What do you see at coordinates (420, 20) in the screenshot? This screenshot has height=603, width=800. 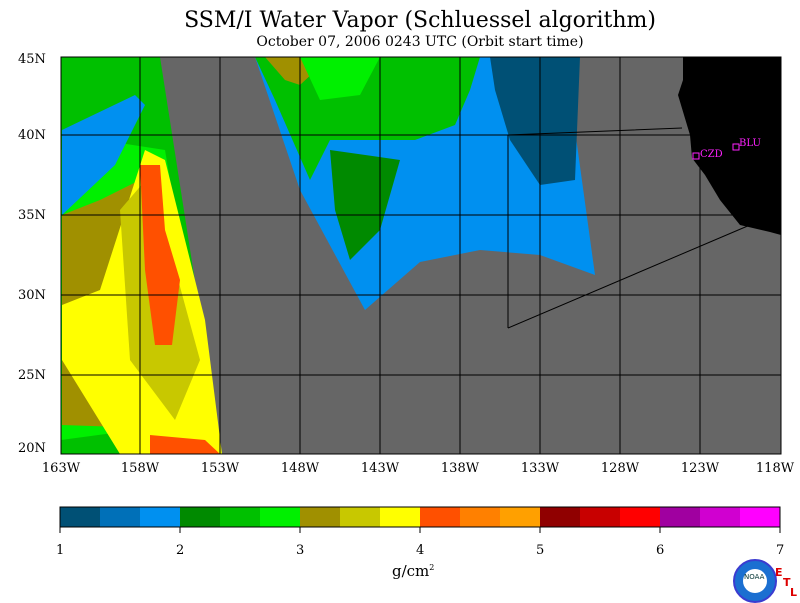 I see `chart-title: SSM/I Water Vapor (Schluessel algorithm)` at bounding box center [420, 20].